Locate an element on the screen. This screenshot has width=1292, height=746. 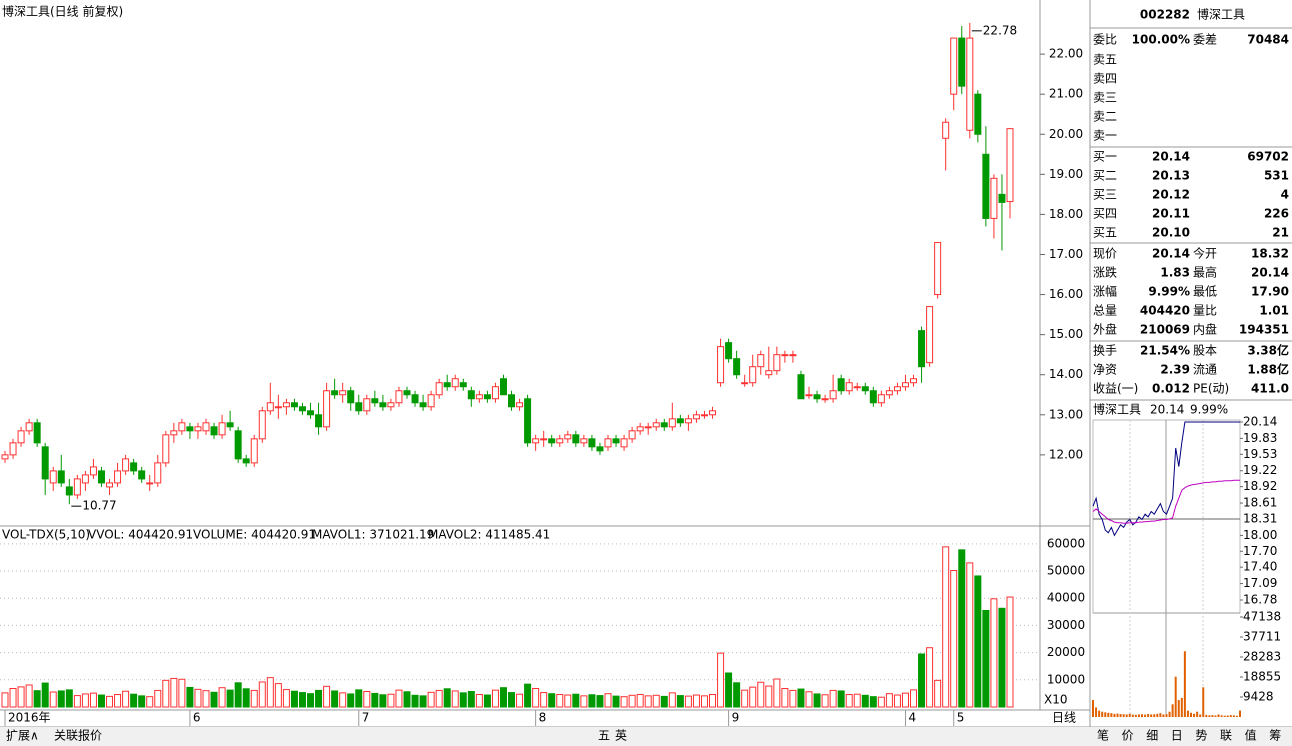
buy-label: 买一 is located at coordinates (1105, 157).